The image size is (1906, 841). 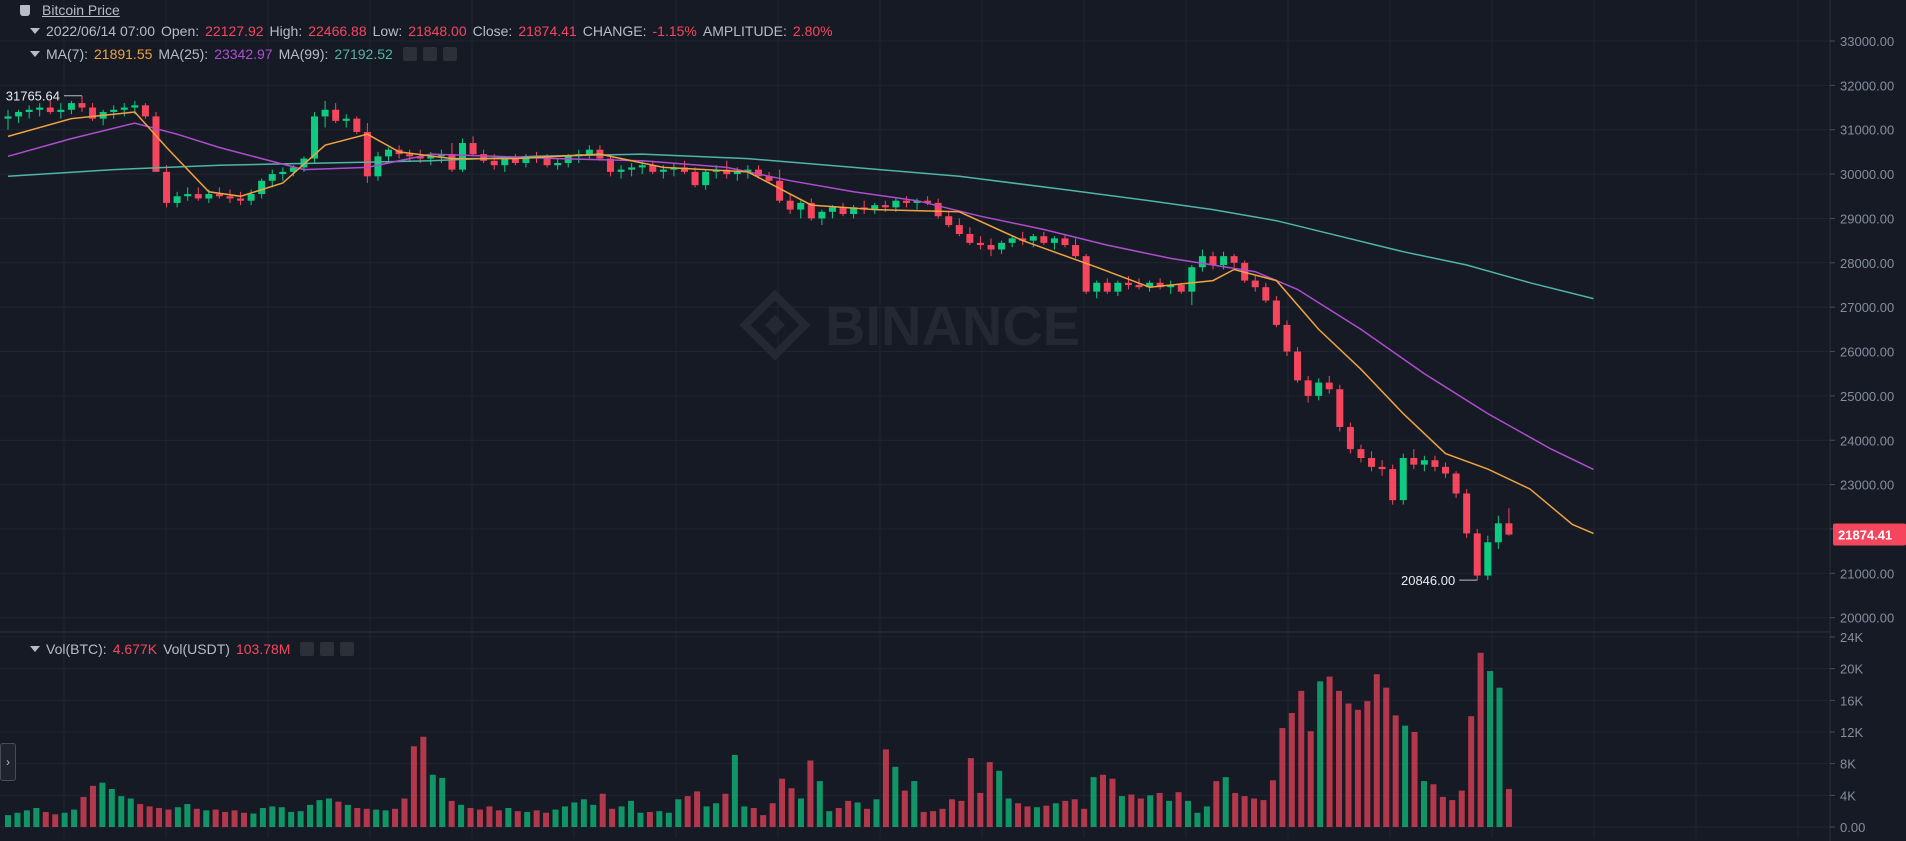 I want to click on vol-close-button, so click(x=347, y=649).